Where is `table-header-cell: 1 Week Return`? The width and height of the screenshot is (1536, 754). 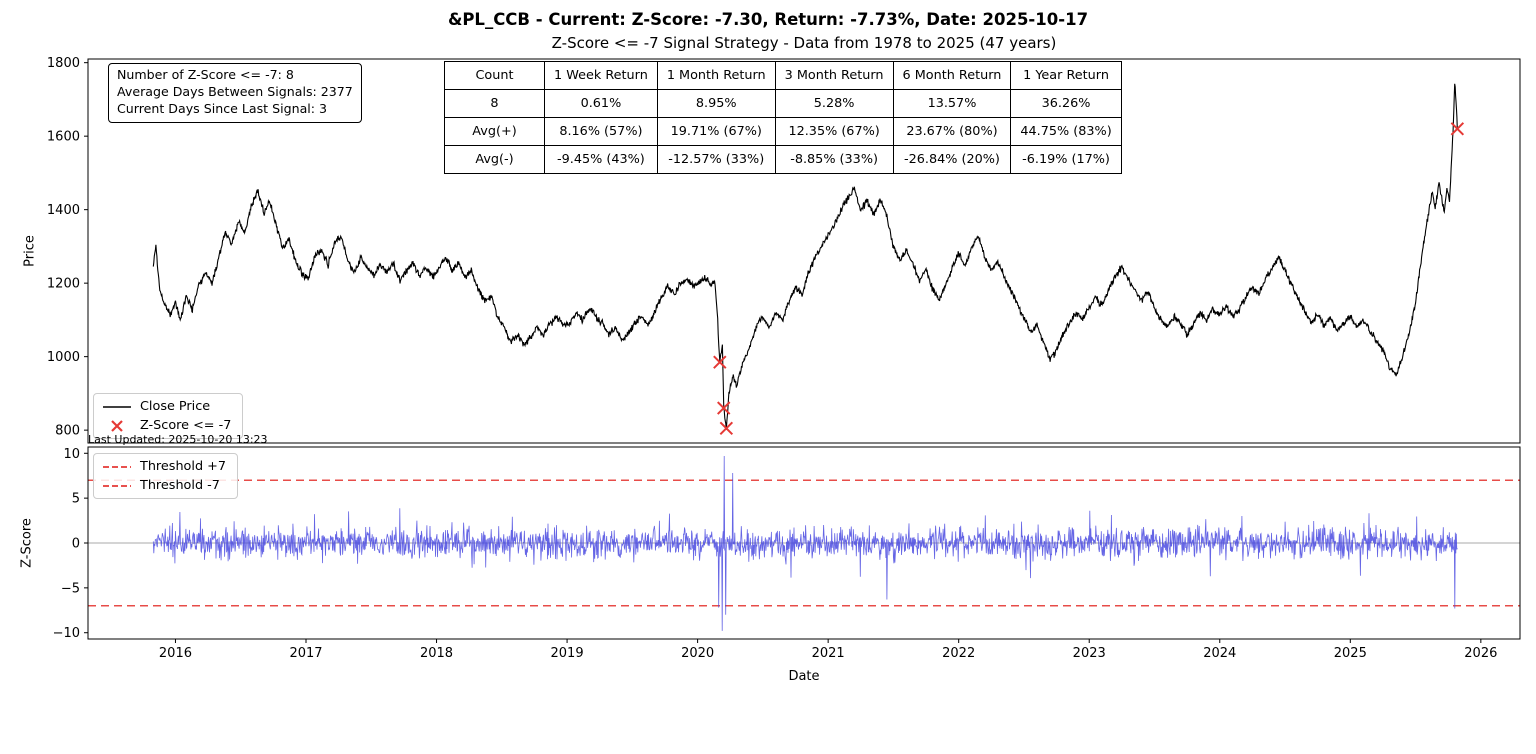 table-header-cell: 1 Week Return is located at coordinates (601, 75).